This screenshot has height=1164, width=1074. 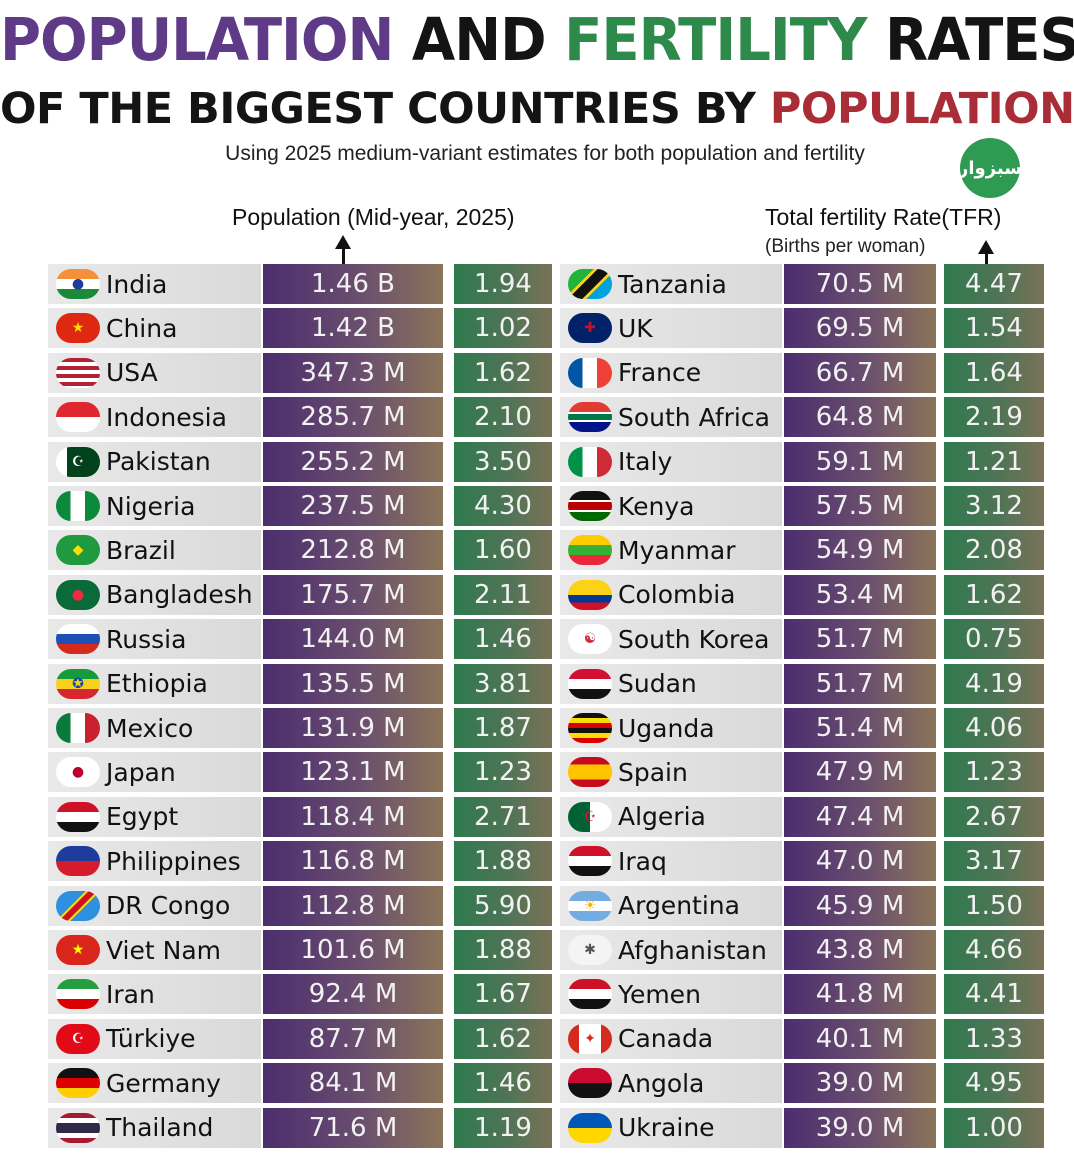 I want to click on tfr-value: 2.08, so click(x=994, y=550).